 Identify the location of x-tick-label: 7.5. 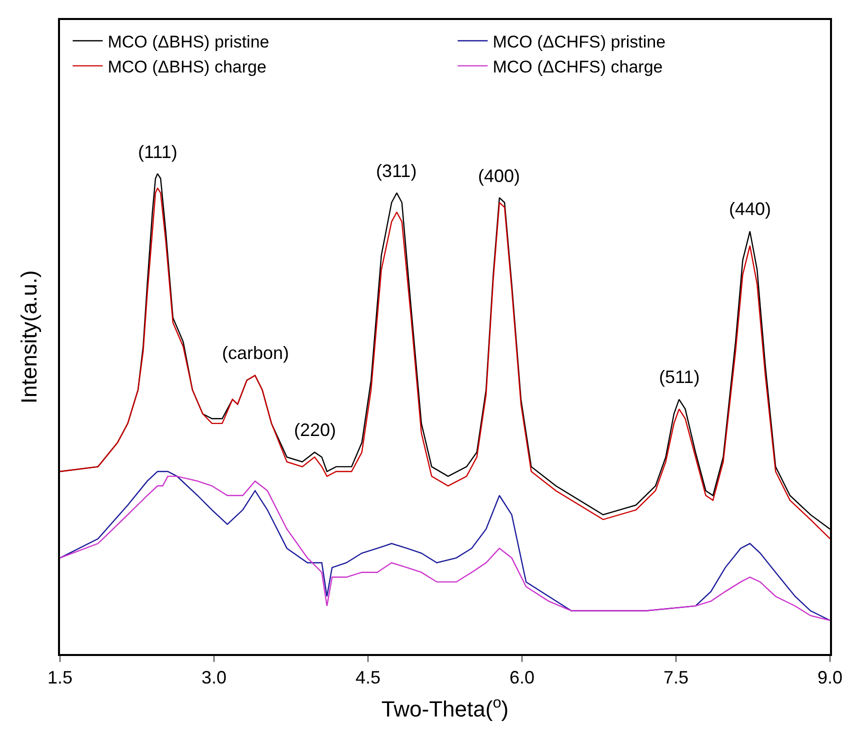
(676, 677).